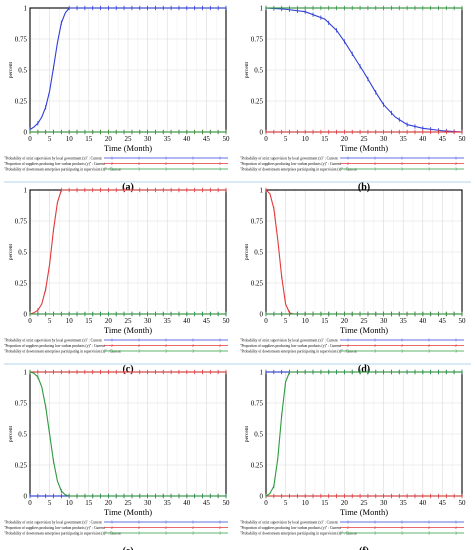 This screenshot has height=550, width=475. I want to click on x-tick-label: 35, so click(404, 321).